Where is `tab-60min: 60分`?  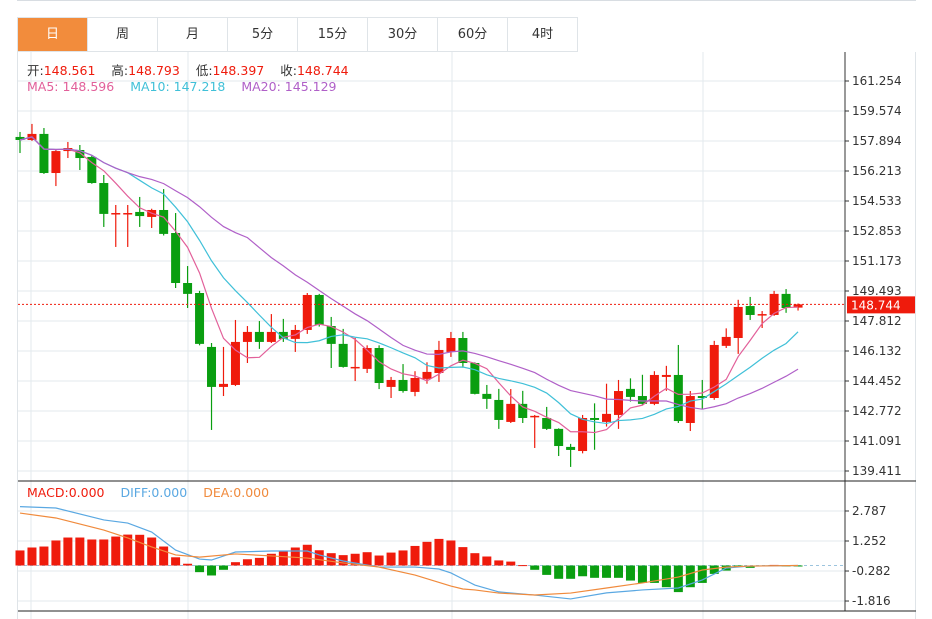
tab-60min: 60分 is located at coordinates (473, 34).